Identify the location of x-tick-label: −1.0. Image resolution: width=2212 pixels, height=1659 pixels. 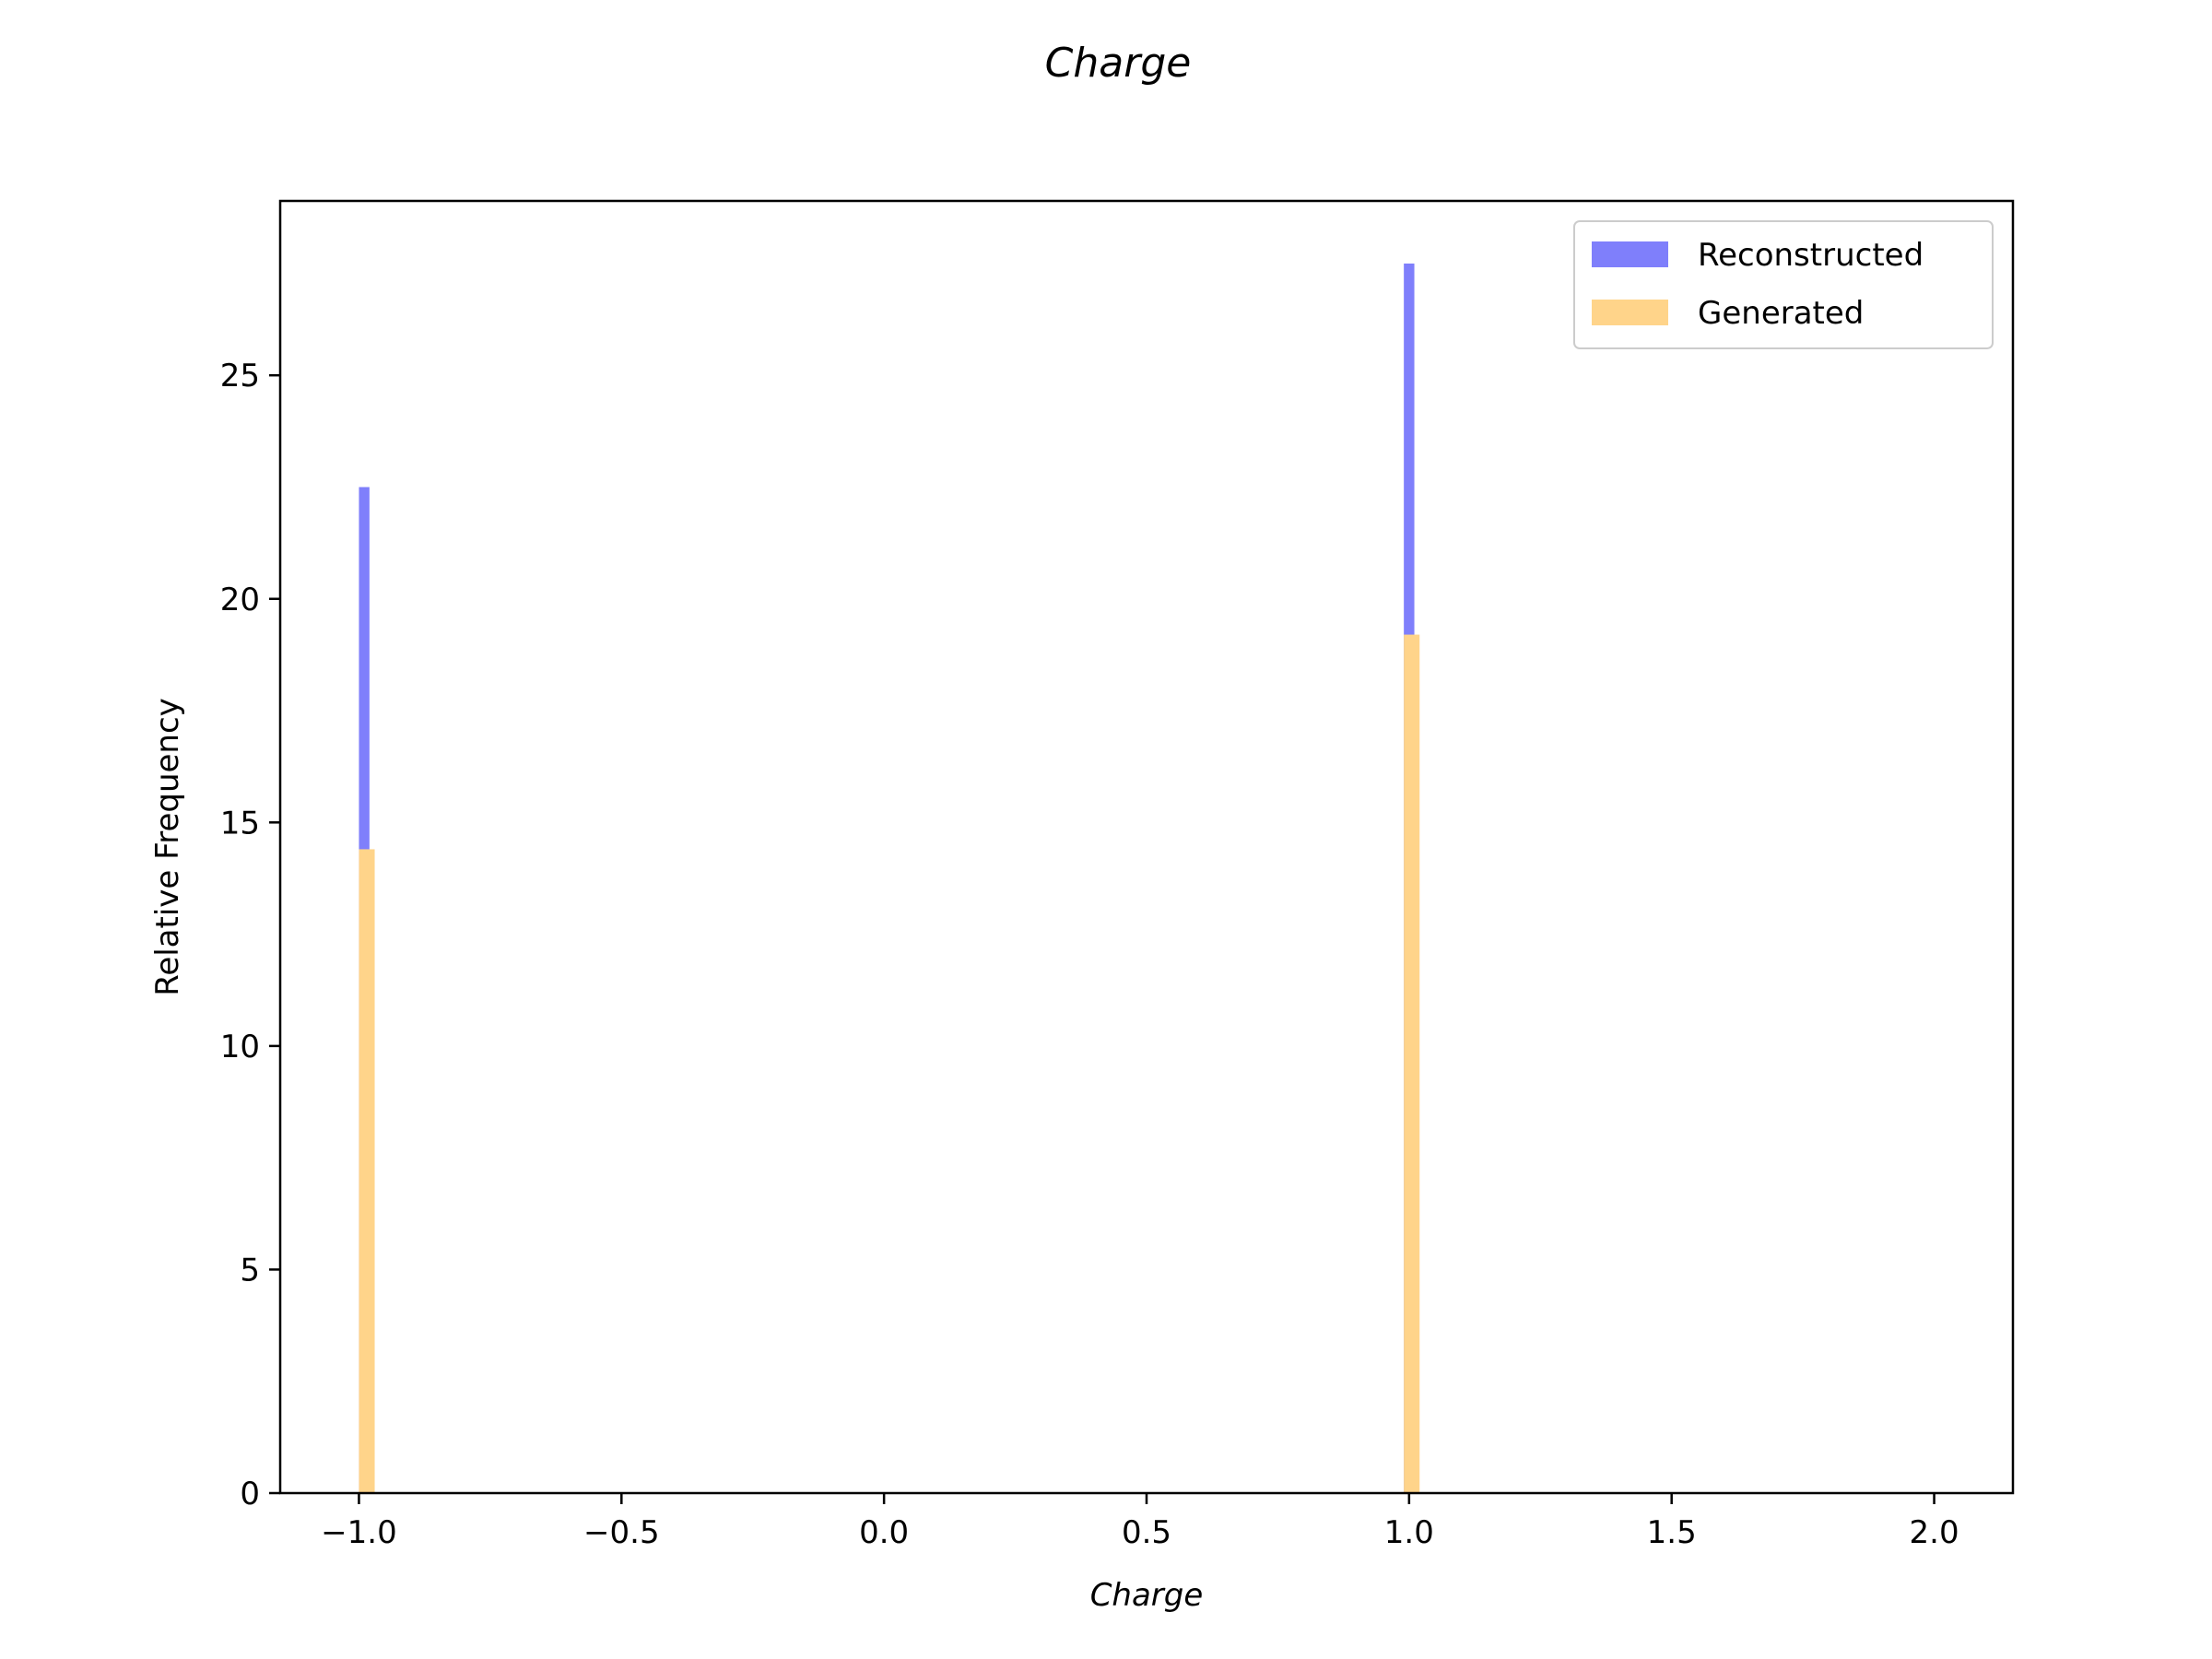
(359, 1532).